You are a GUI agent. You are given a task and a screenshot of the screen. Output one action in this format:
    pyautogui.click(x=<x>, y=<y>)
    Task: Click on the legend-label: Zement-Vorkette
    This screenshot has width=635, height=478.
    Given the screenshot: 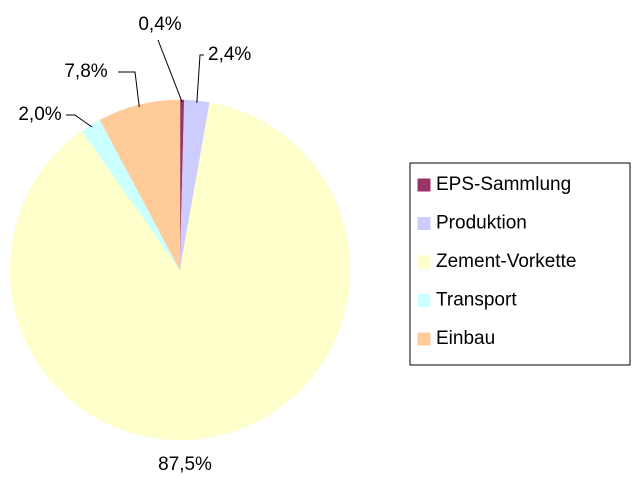 What is the action you would take?
    pyautogui.click(x=506, y=261)
    